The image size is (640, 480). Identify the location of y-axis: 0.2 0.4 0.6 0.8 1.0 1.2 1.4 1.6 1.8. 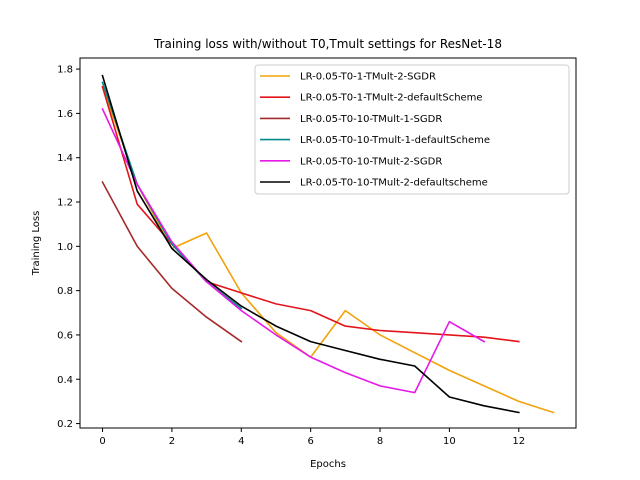
(68, 247).